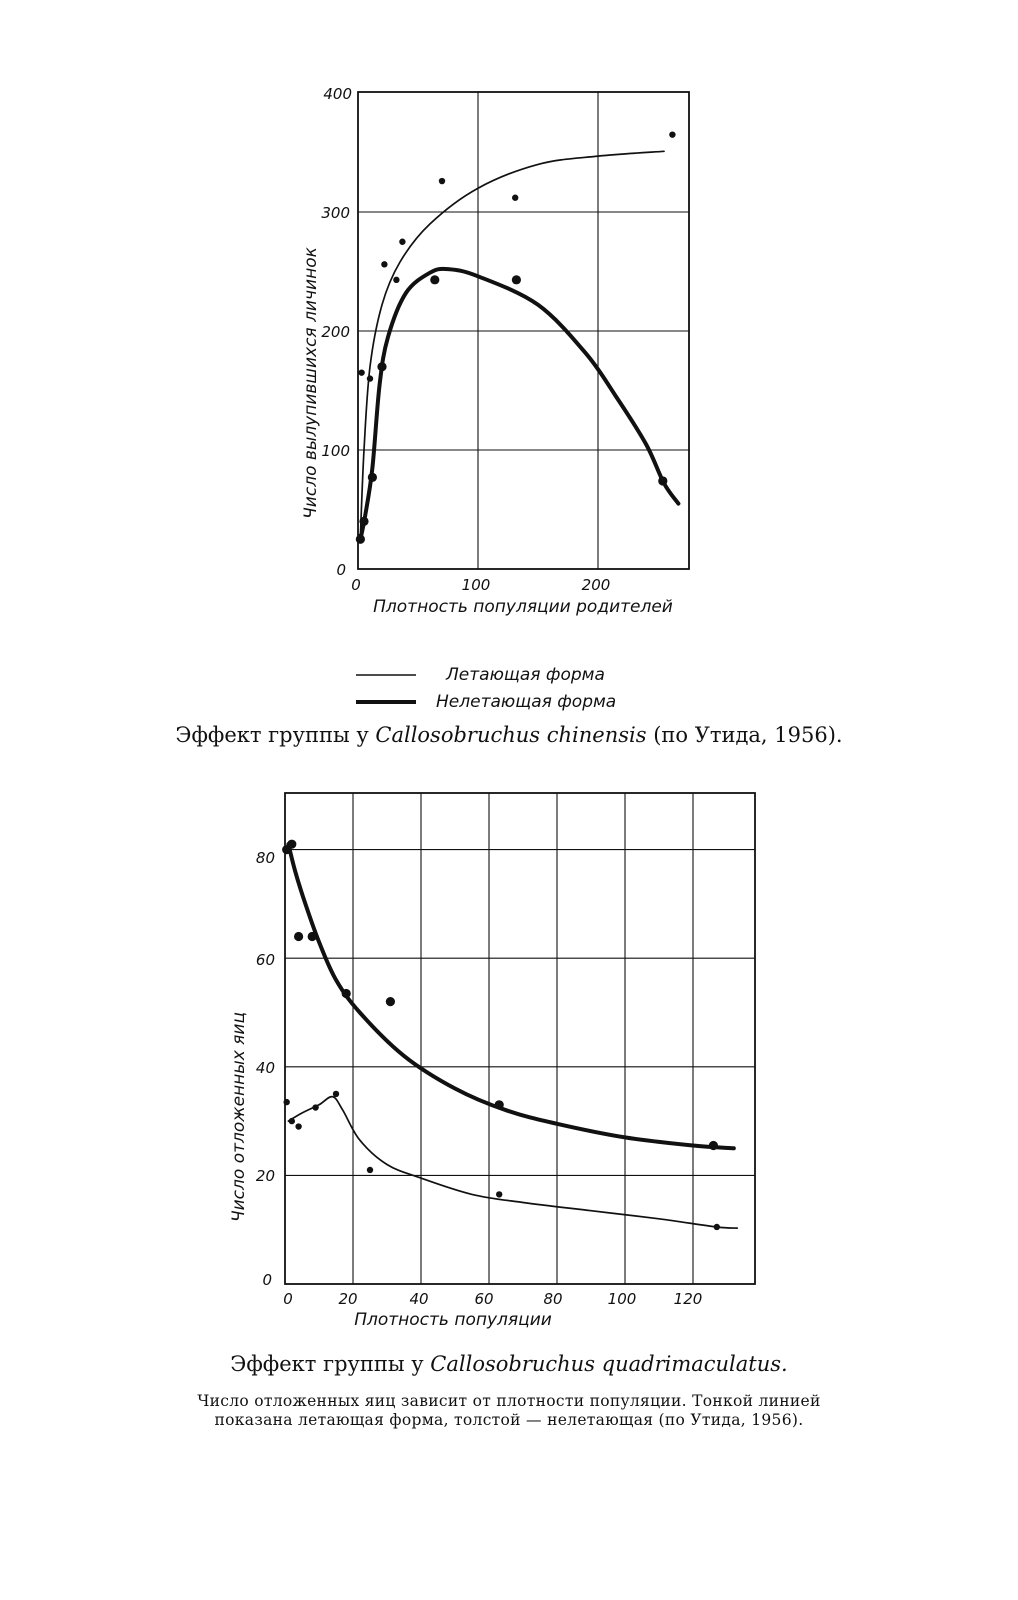 The width and height of the screenshot is (1018, 1600). I want to click on y-tick-label: 40, so click(265, 1068).